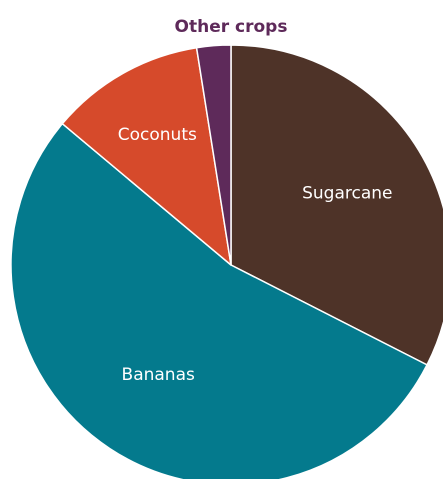 The image size is (443, 479). Describe the element at coordinates (157, 135) in the screenshot. I see `pie-label-coconuts: Coconuts` at that location.